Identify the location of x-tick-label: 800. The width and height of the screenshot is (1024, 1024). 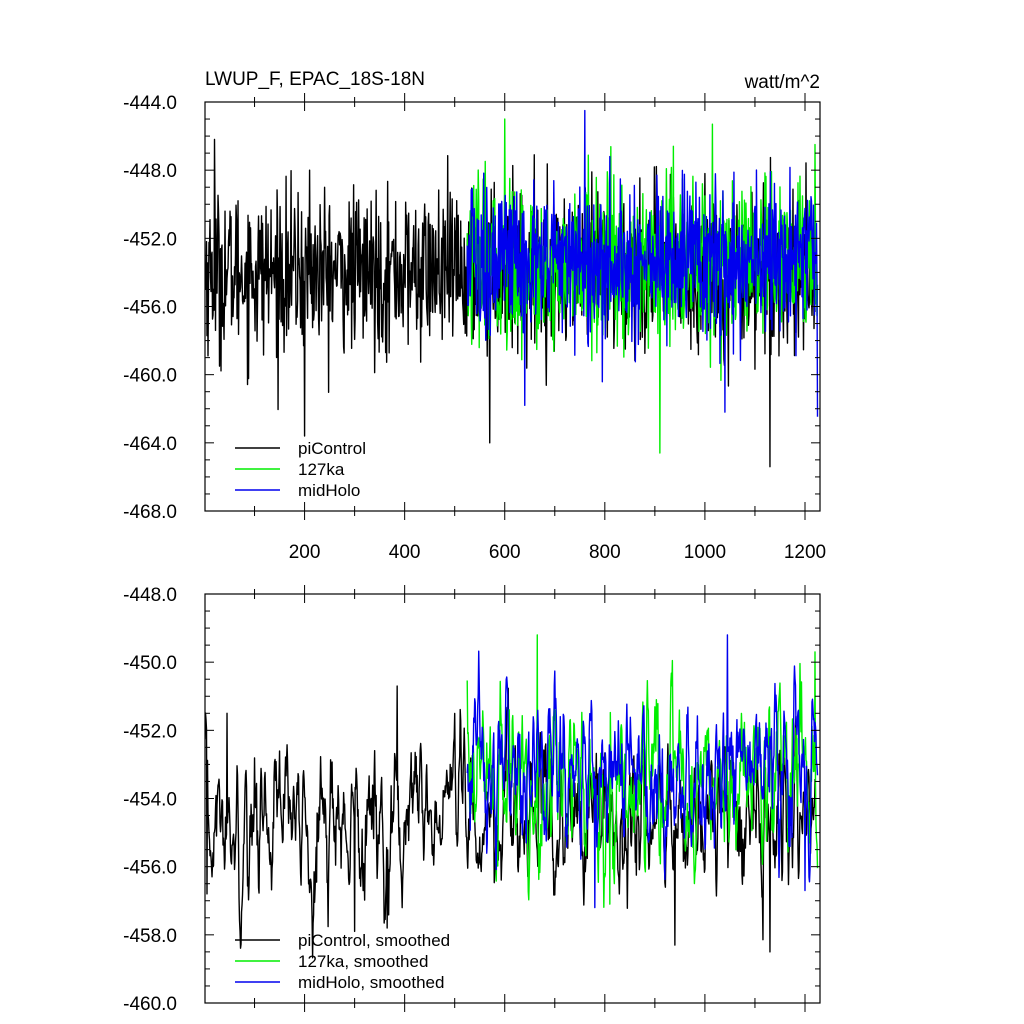
(605, 552).